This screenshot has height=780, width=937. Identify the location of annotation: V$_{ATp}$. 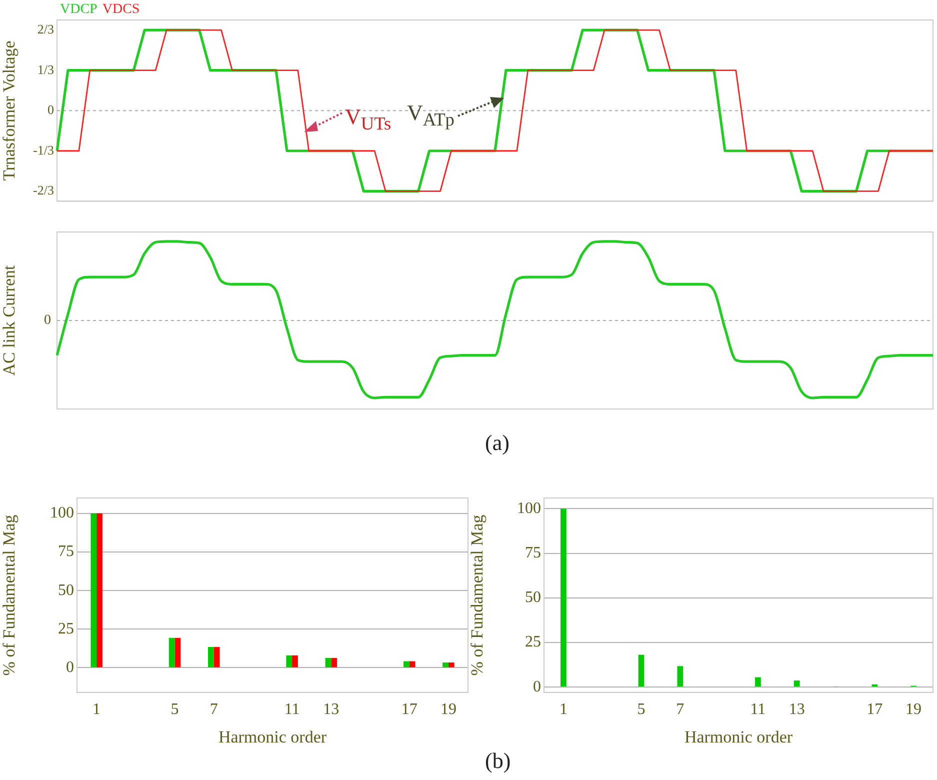
(430, 115).